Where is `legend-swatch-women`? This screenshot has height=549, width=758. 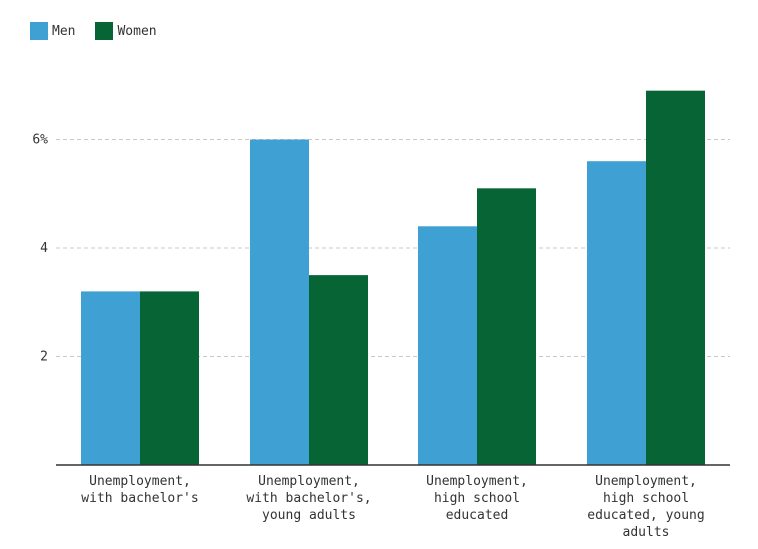 legend-swatch-women is located at coordinates (104, 31).